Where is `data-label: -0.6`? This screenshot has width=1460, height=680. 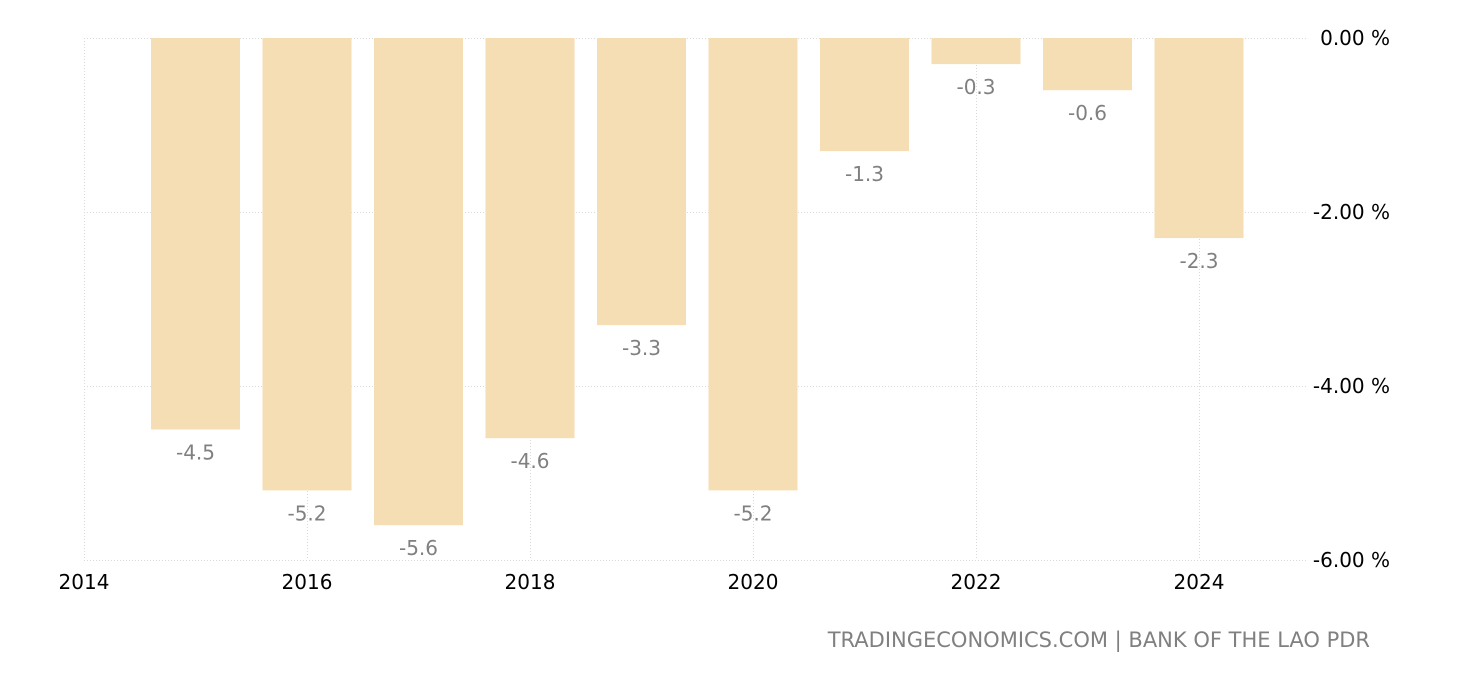
data-label: -0.6 is located at coordinates (1087, 113).